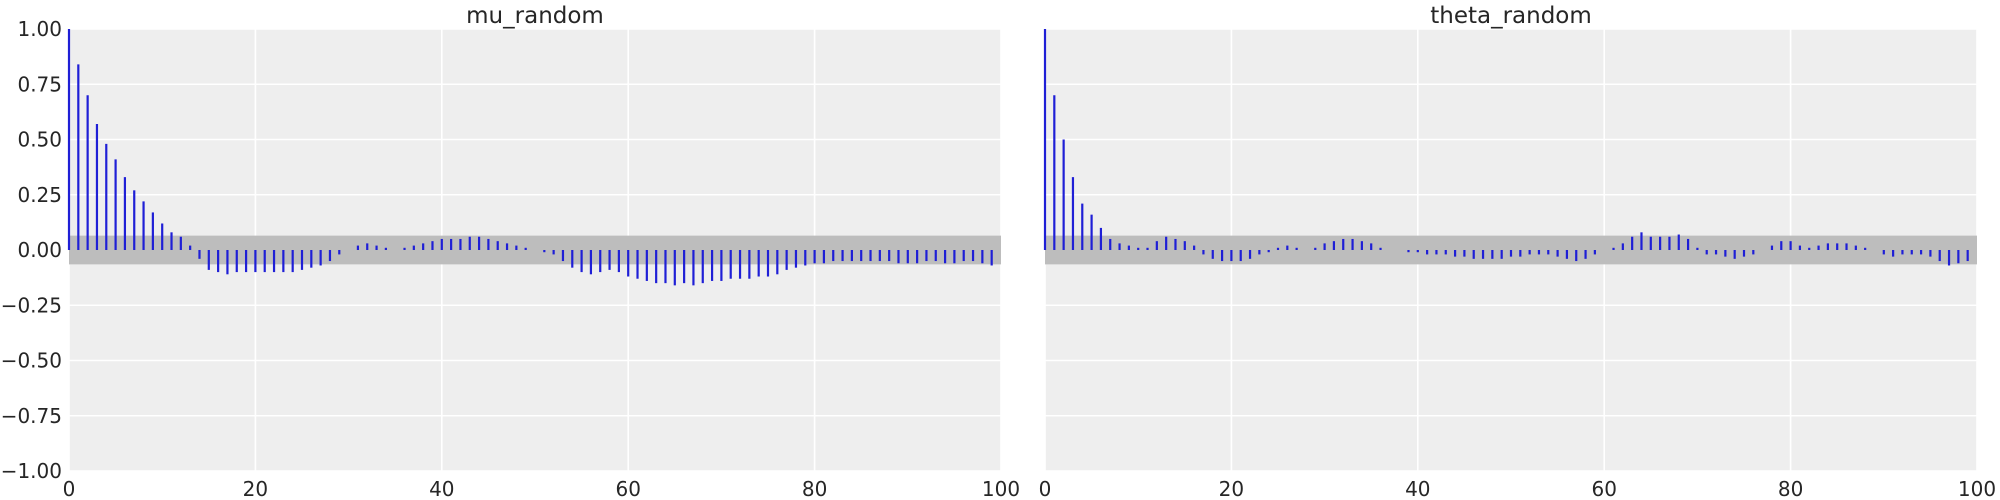 This screenshot has width=2000, height=500. What do you see at coordinates (39, 84) in the screenshot?
I see `y-tick-label: 0.75` at bounding box center [39, 84].